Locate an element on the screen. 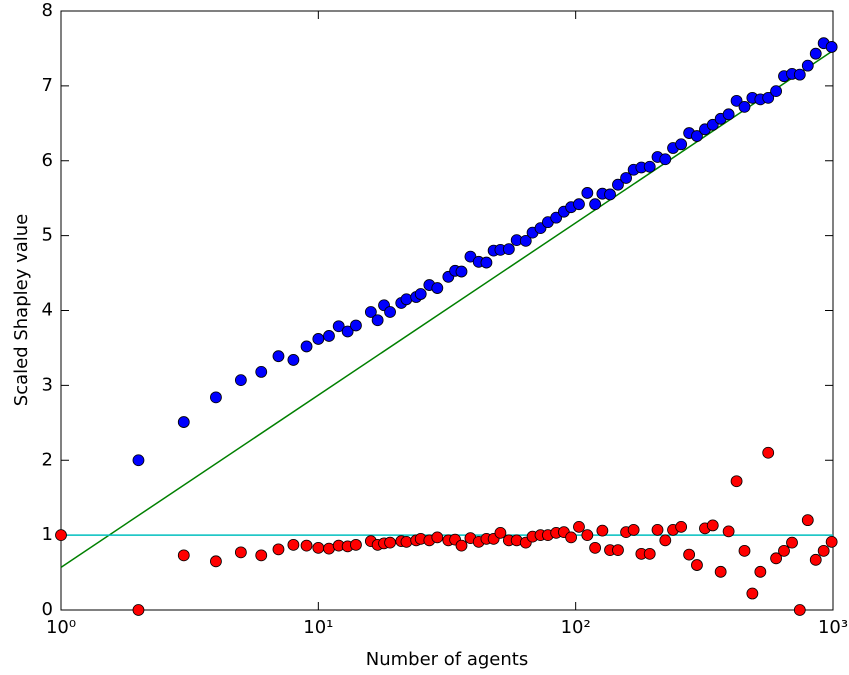 Image resolution: width=849 pixels, height=675 pixels. y-tick-label: 5 is located at coordinates (47, 235).